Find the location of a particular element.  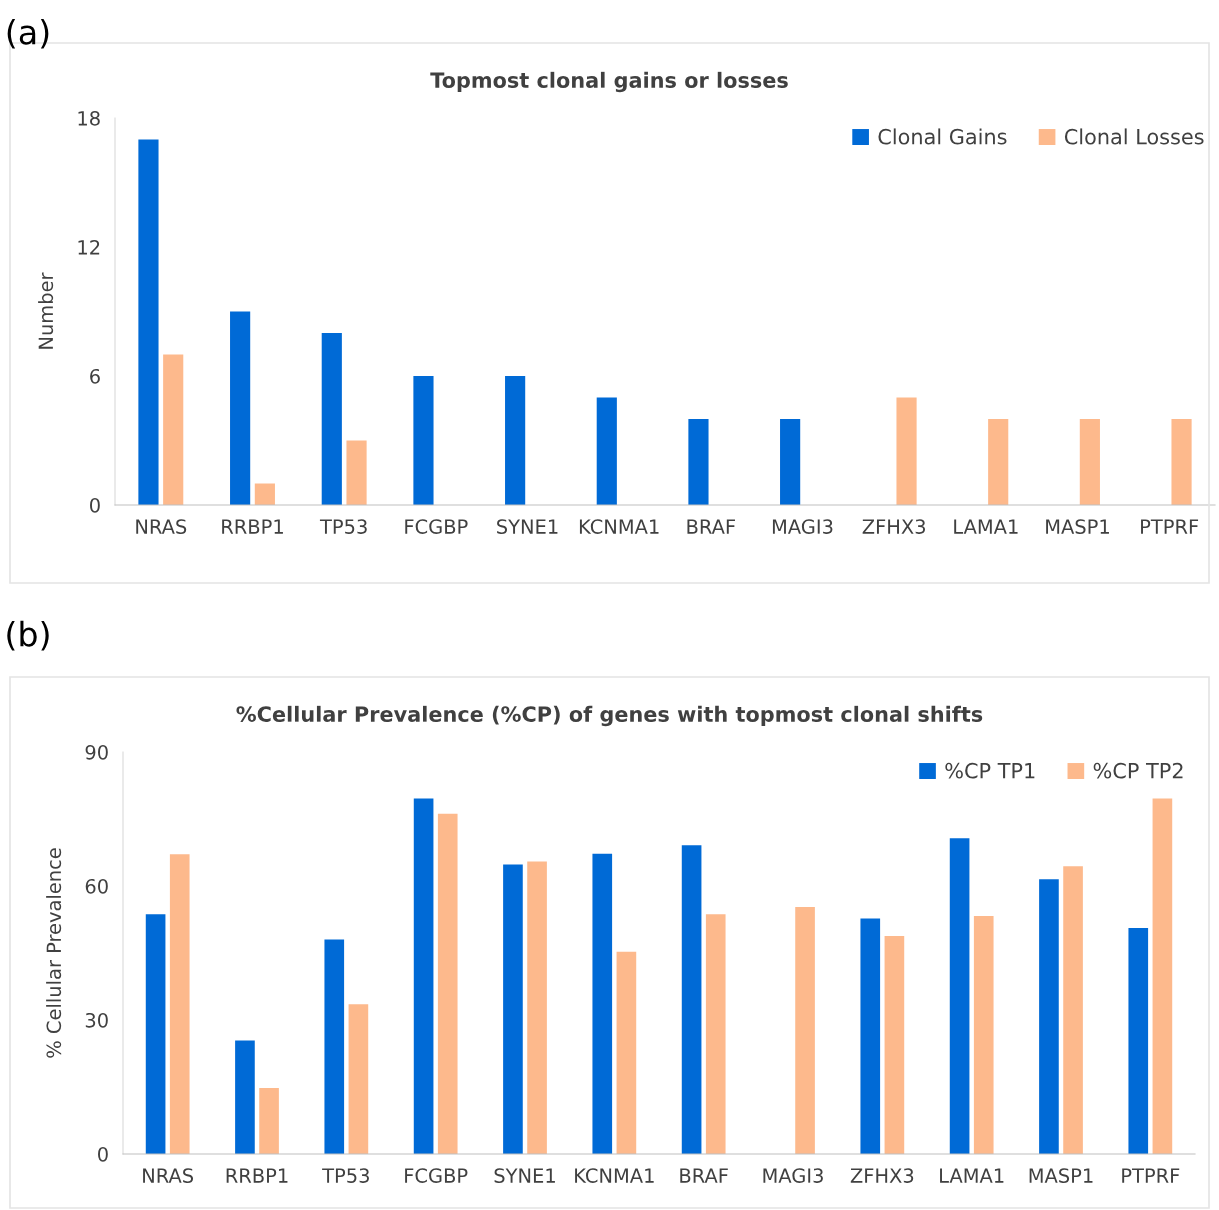

y-tick-label: 6 is located at coordinates (95, 376).